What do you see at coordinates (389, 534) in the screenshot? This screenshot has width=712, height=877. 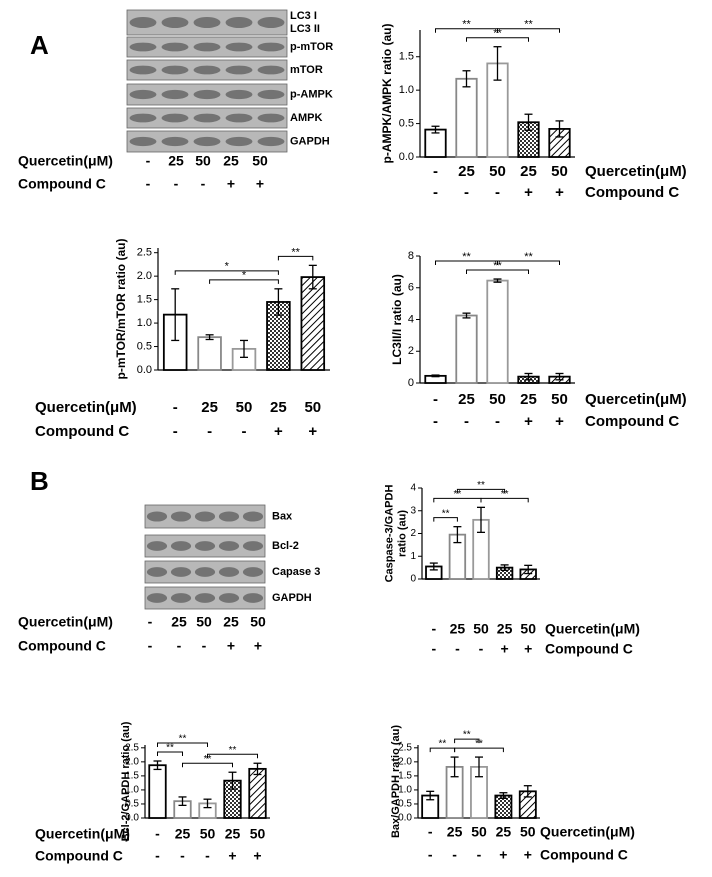 I see `y-axis-label: Caspase-3/GAPDH` at bounding box center [389, 534].